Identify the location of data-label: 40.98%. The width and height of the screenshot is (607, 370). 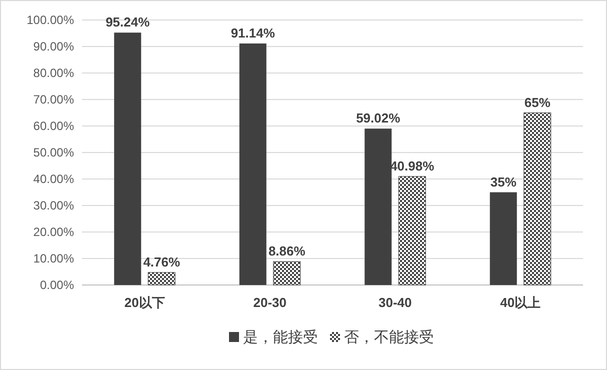
(412, 166).